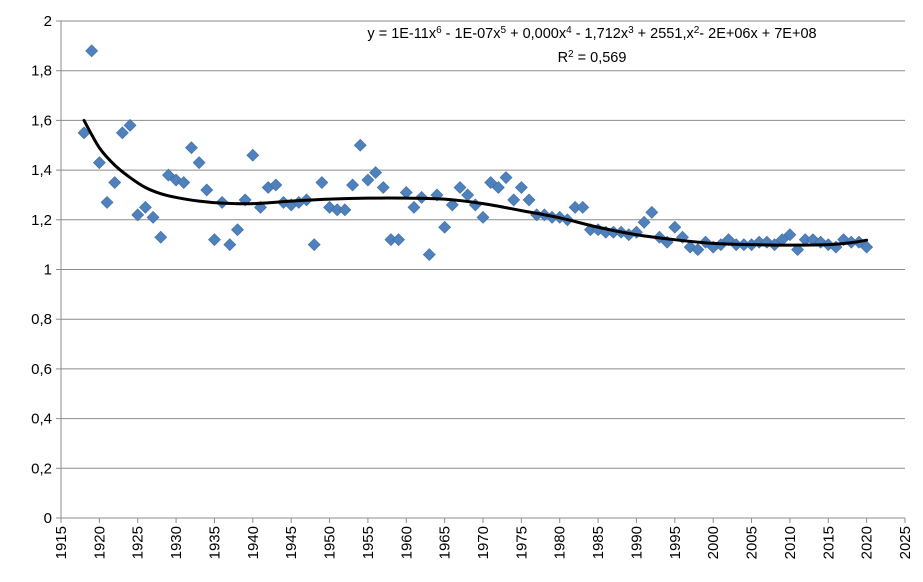 This screenshot has width=923, height=582. Describe the element at coordinates (521, 542) in the screenshot. I see `x-tick-label: 1975` at that location.